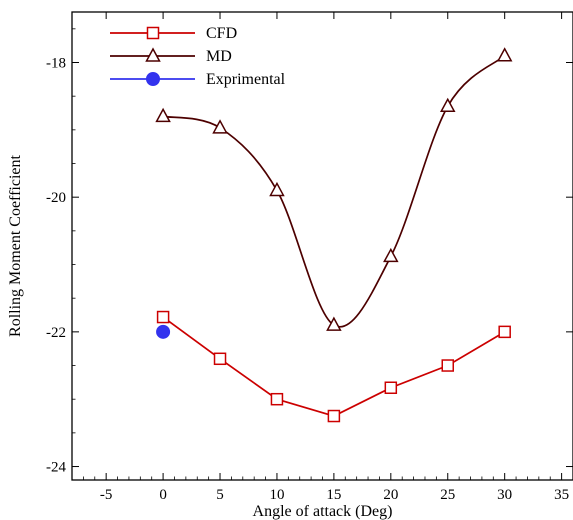 This screenshot has height=520, width=573. I want to click on x-tick-label: 35, so click(561, 495).